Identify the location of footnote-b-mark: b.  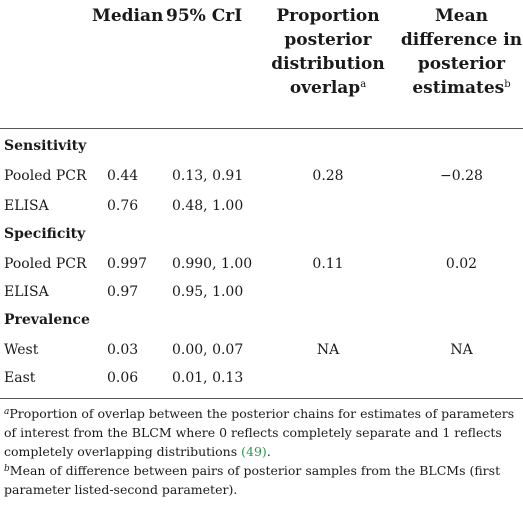
(7, 469).